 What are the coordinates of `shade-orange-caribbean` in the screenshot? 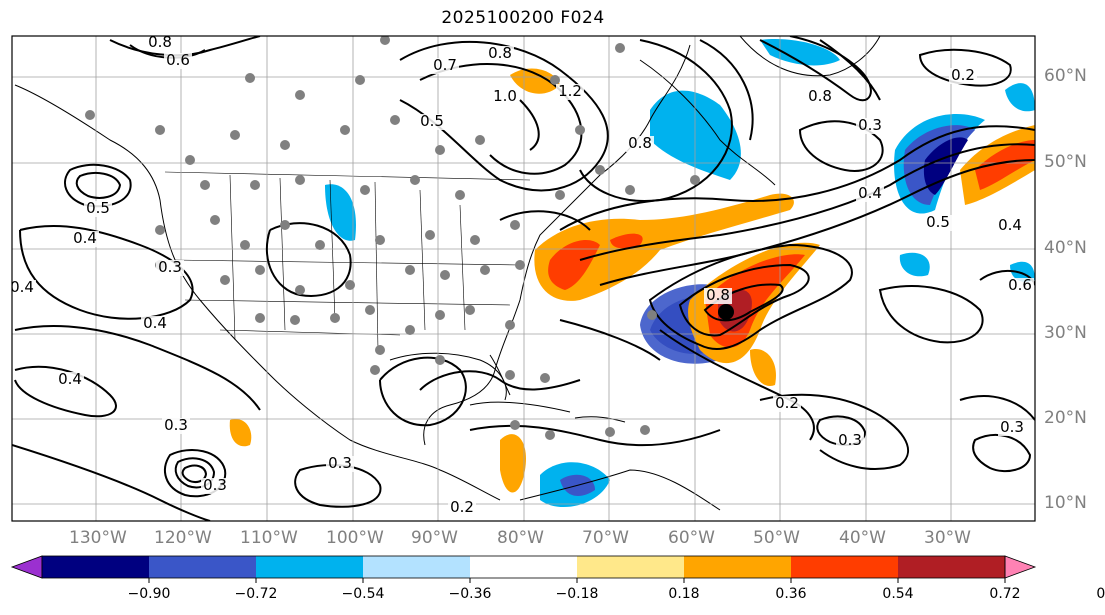 It's located at (513, 463).